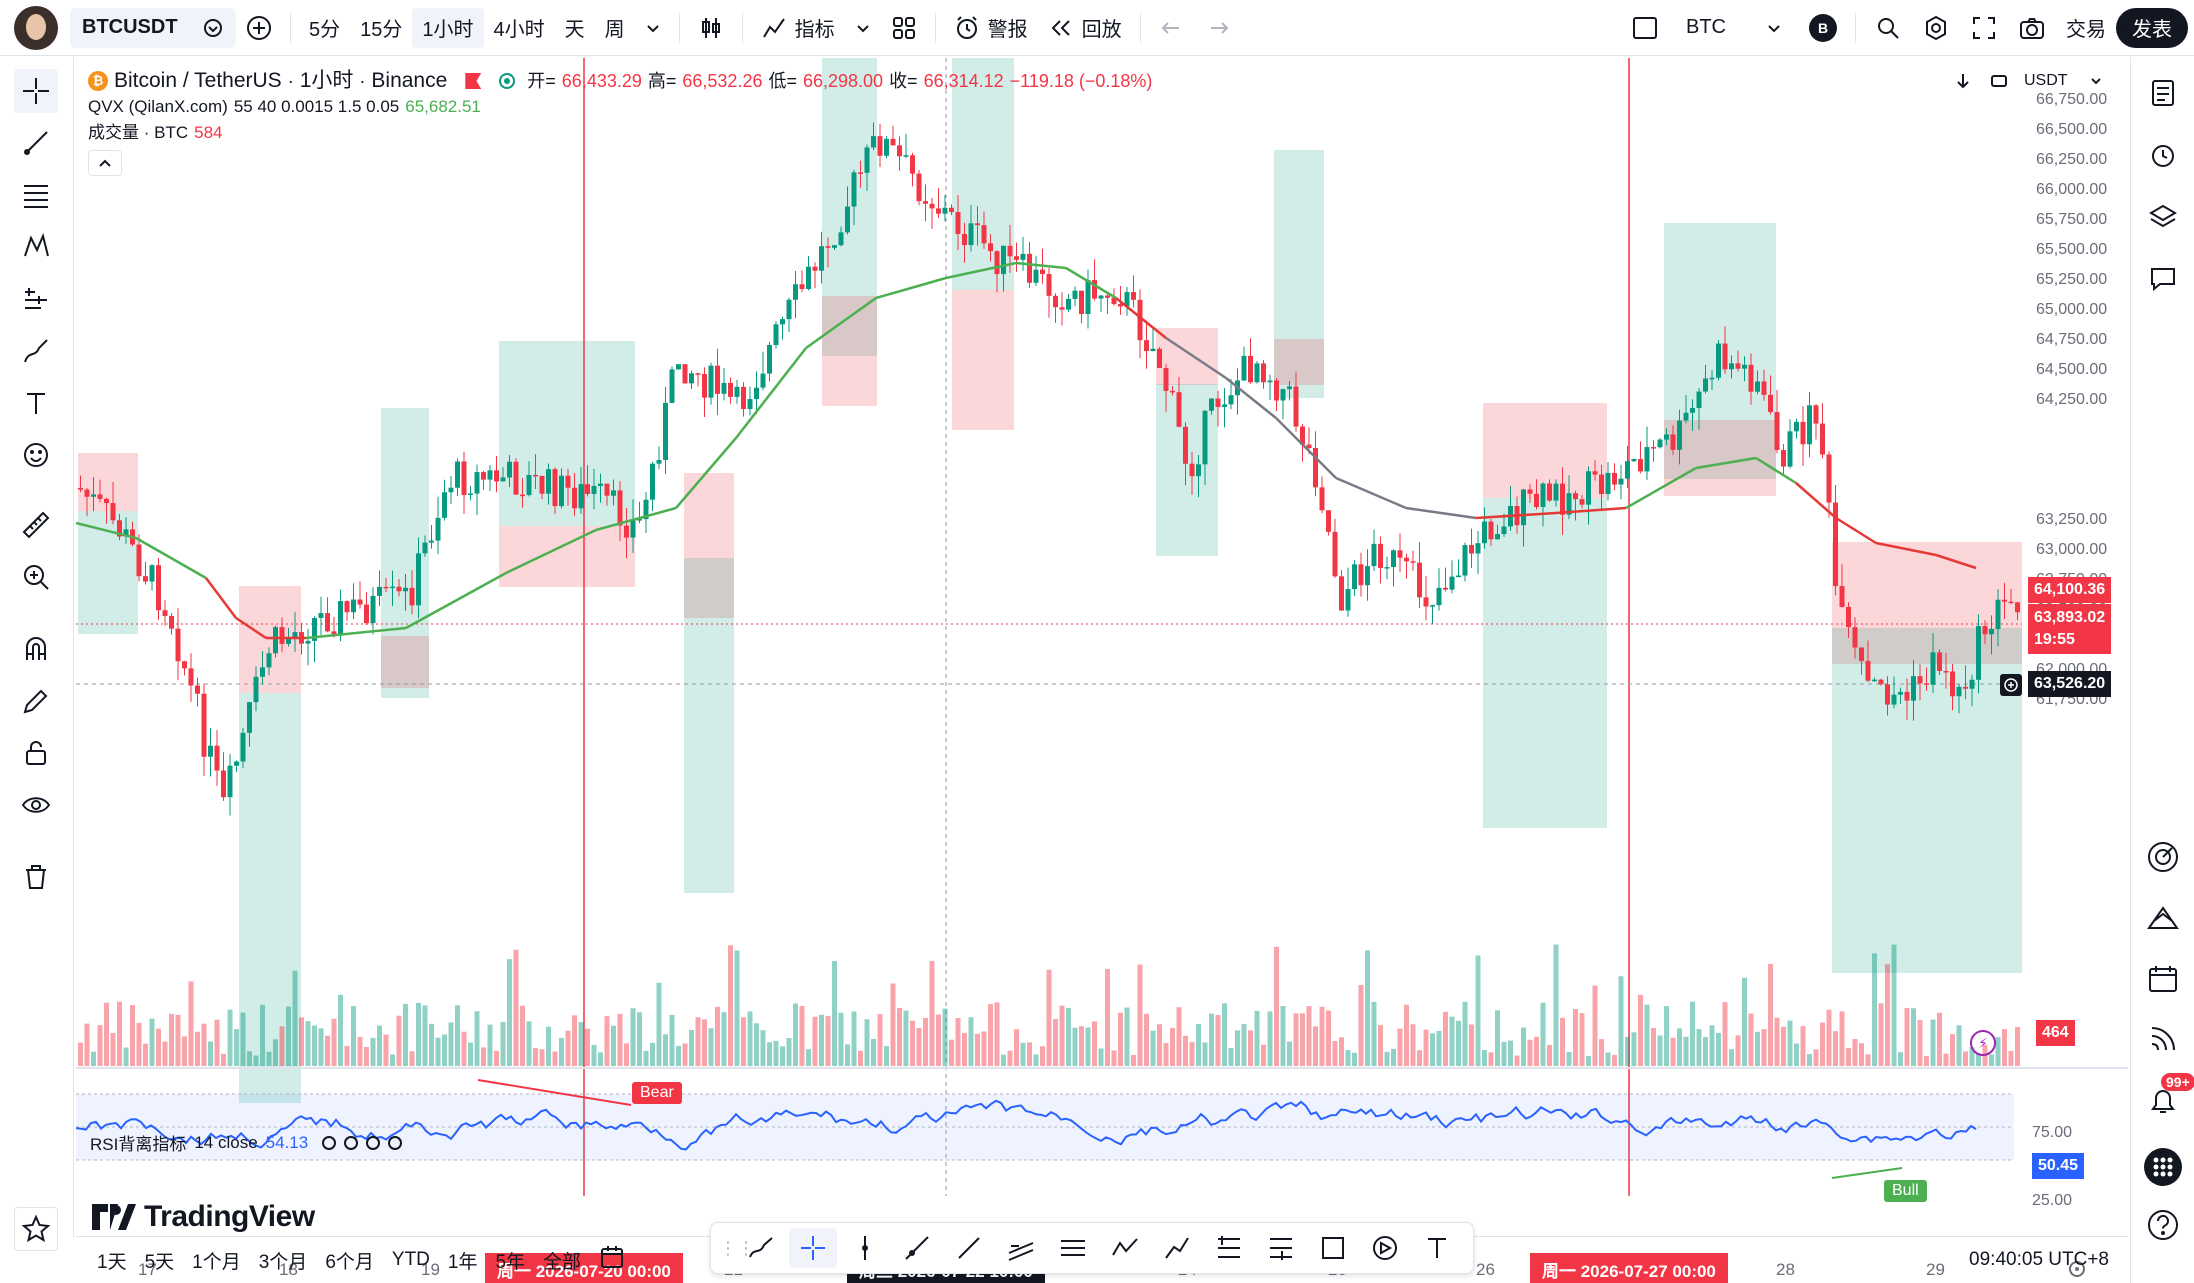 The height and width of the screenshot is (1283, 2194). What do you see at coordinates (2086, 30) in the screenshot?
I see `trade-button: 交易` at bounding box center [2086, 30].